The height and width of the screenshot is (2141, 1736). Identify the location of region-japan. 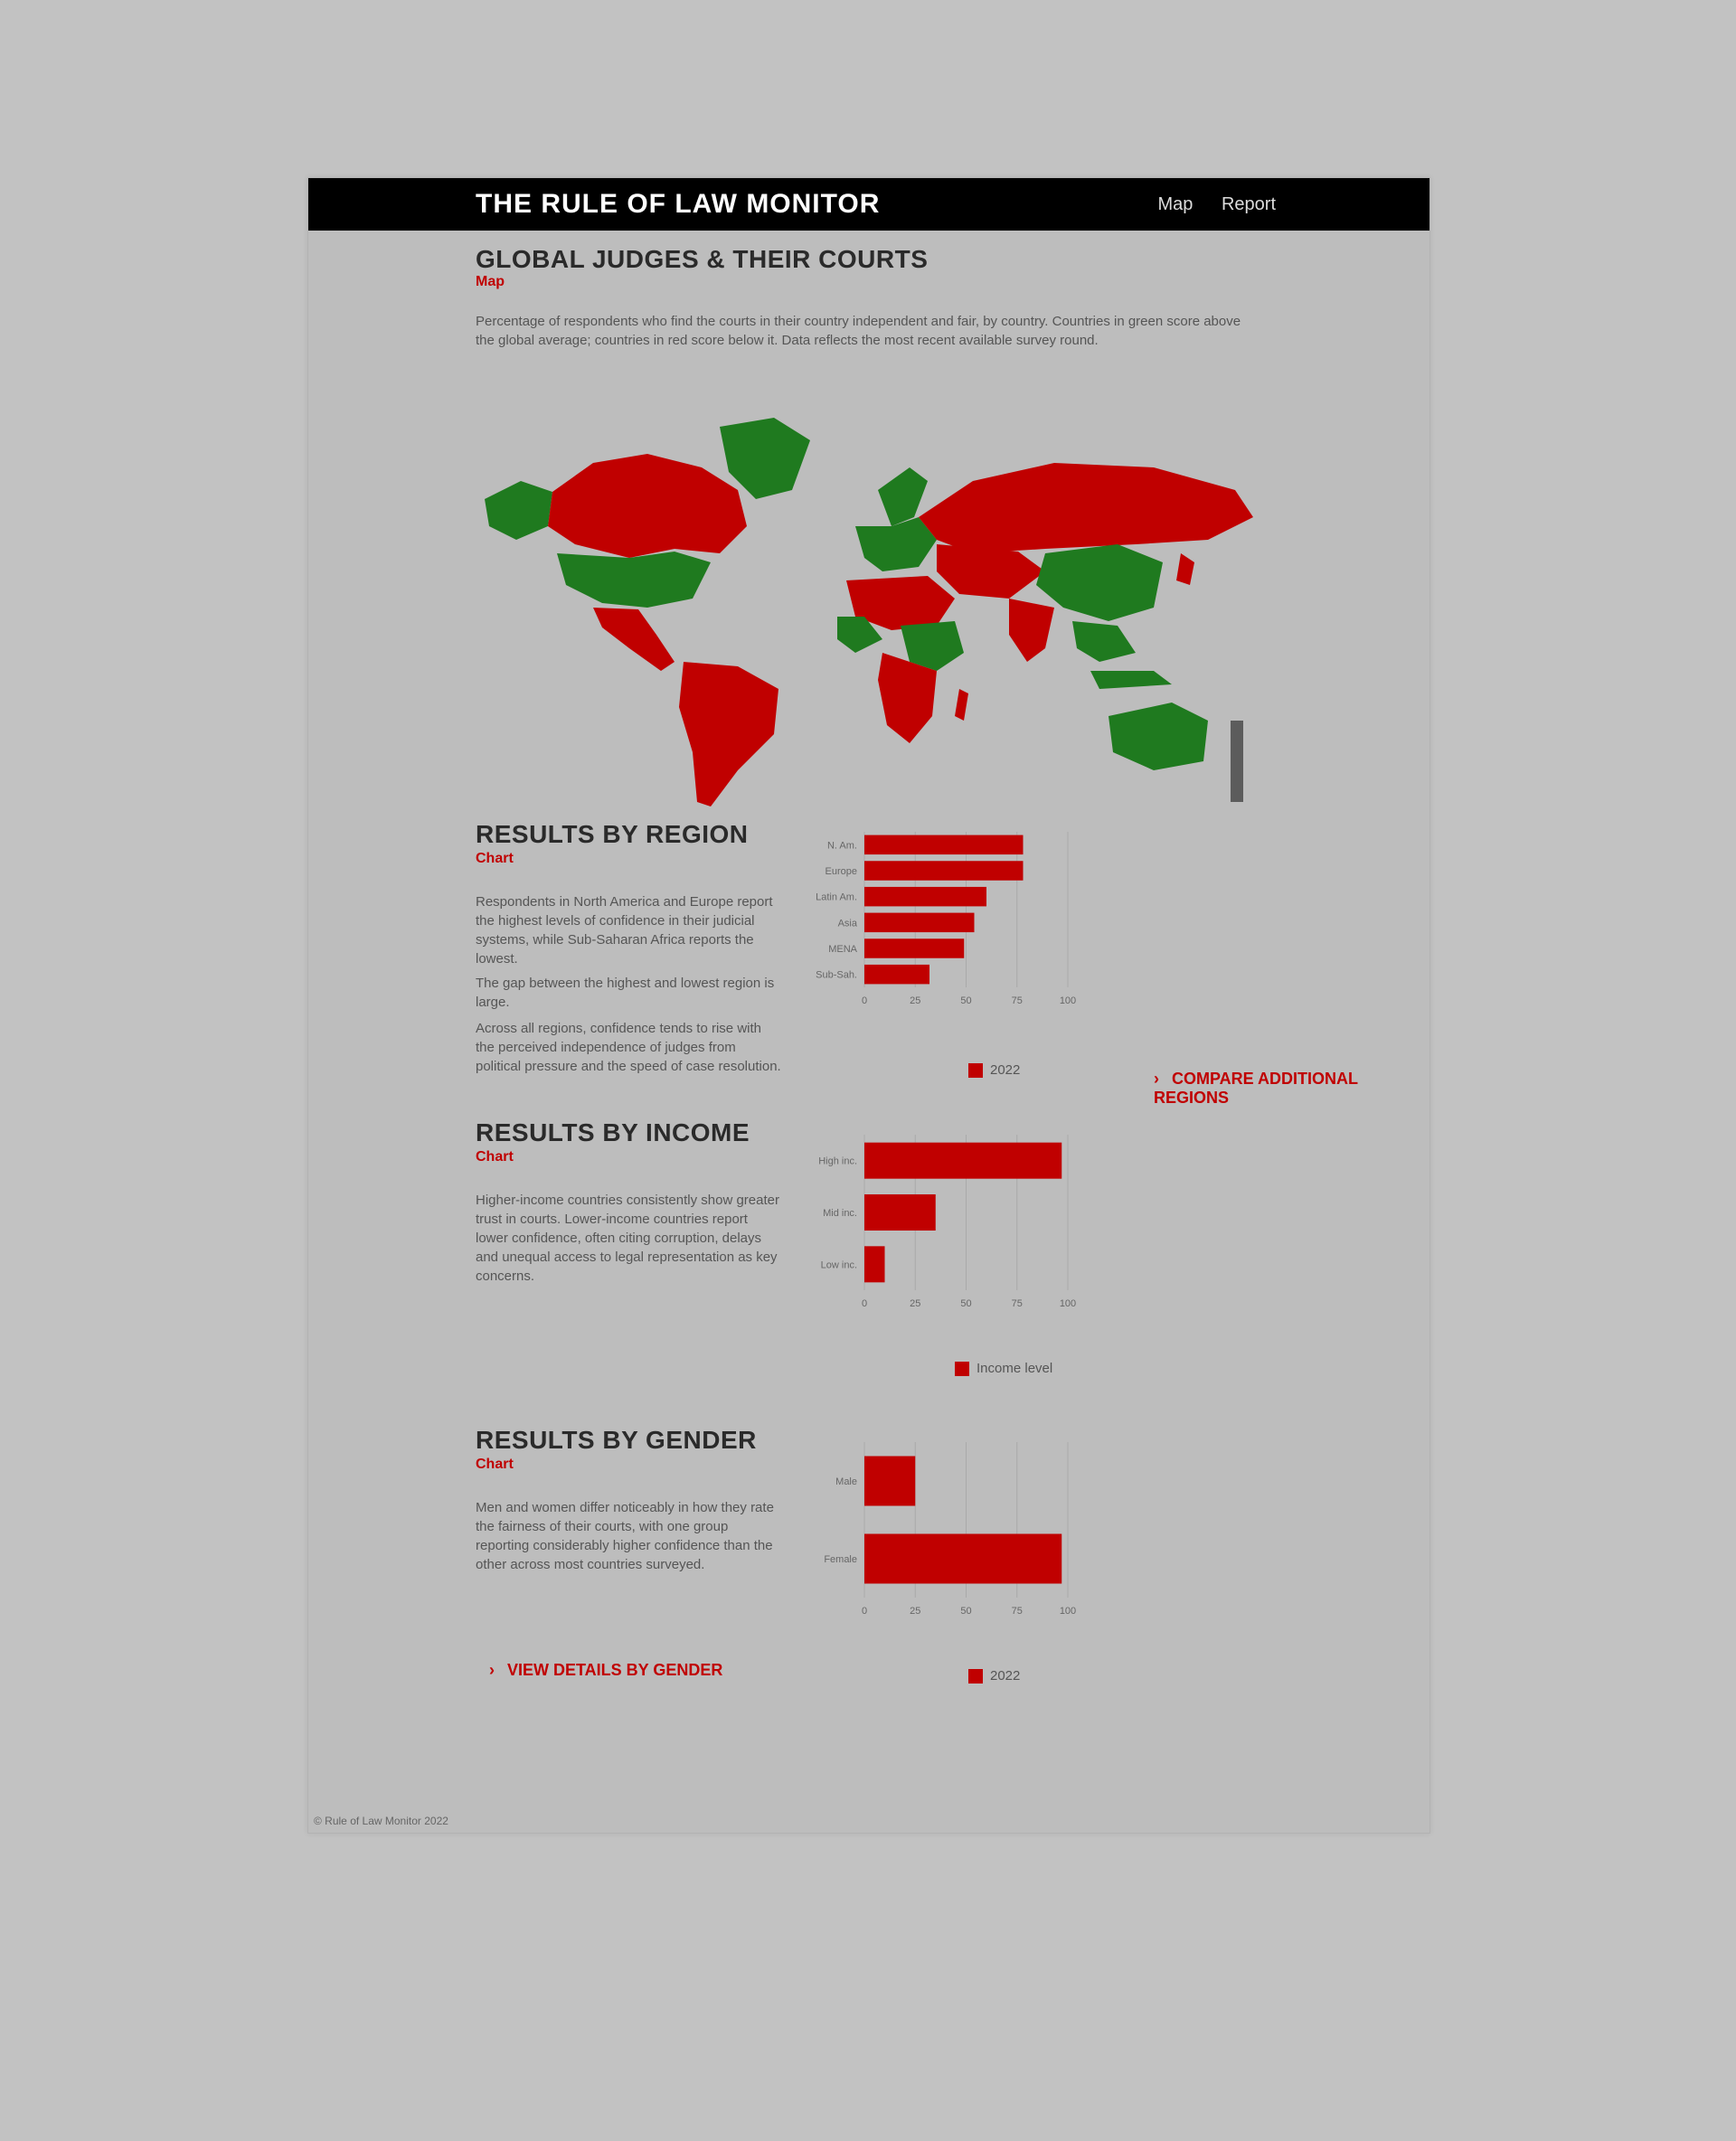
(1185, 569).